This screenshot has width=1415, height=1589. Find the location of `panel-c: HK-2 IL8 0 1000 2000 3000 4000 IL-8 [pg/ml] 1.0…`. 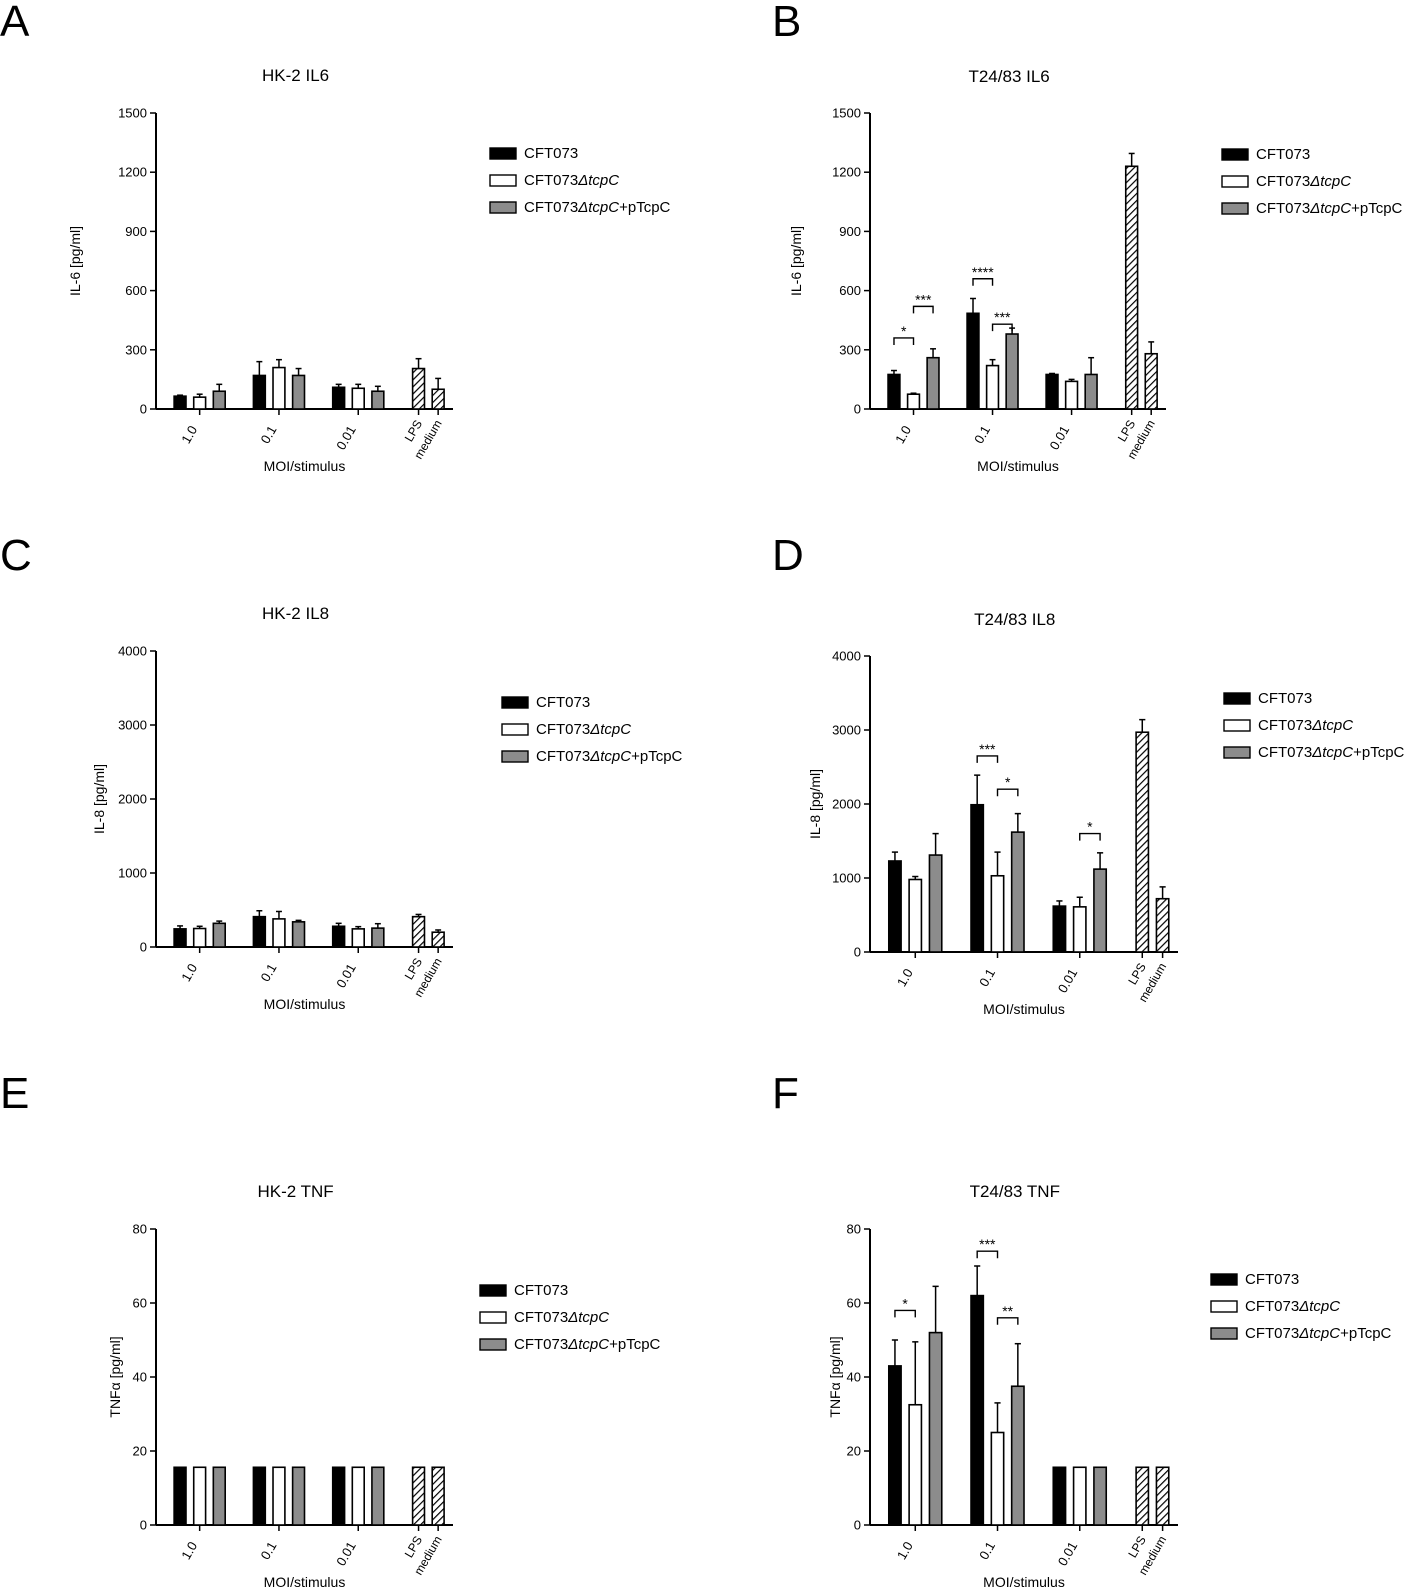

panel-c: HK-2 IL8 0 1000 2000 3000 4000 IL-8 [pg/ml] 1.0… is located at coordinates (387, 808).